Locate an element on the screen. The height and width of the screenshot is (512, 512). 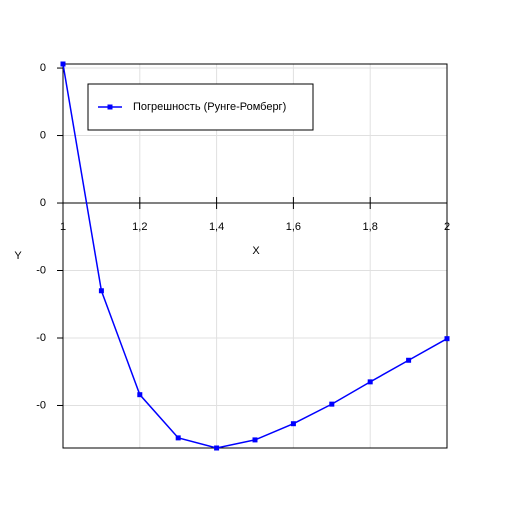
x-axis-label: X is located at coordinates (256, 251).